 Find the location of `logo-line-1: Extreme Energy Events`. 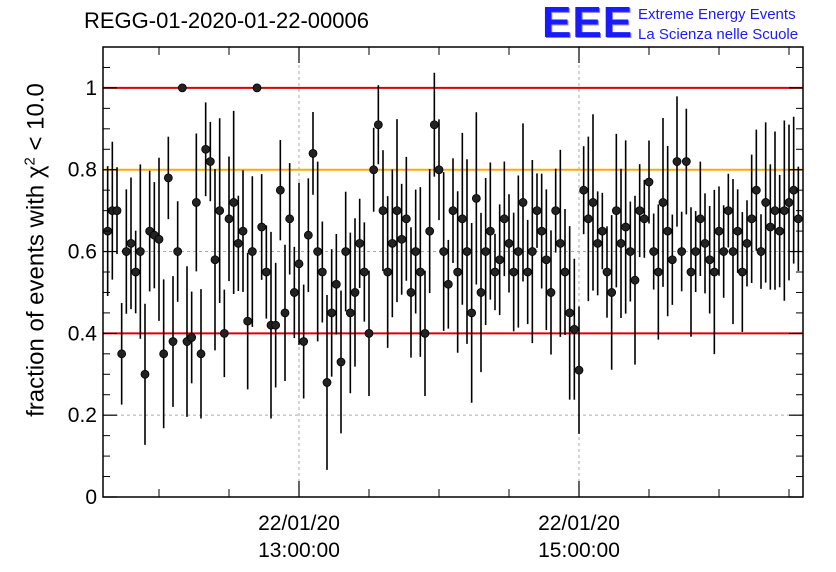

logo-line-1: Extreme Energy Events is located at coordinates (717, 14).